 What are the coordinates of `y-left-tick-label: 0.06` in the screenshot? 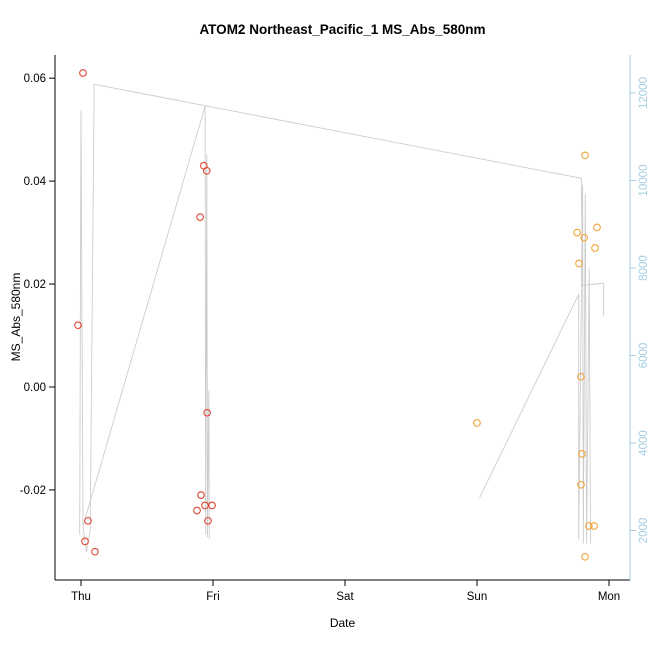 It's located at (35, 79).